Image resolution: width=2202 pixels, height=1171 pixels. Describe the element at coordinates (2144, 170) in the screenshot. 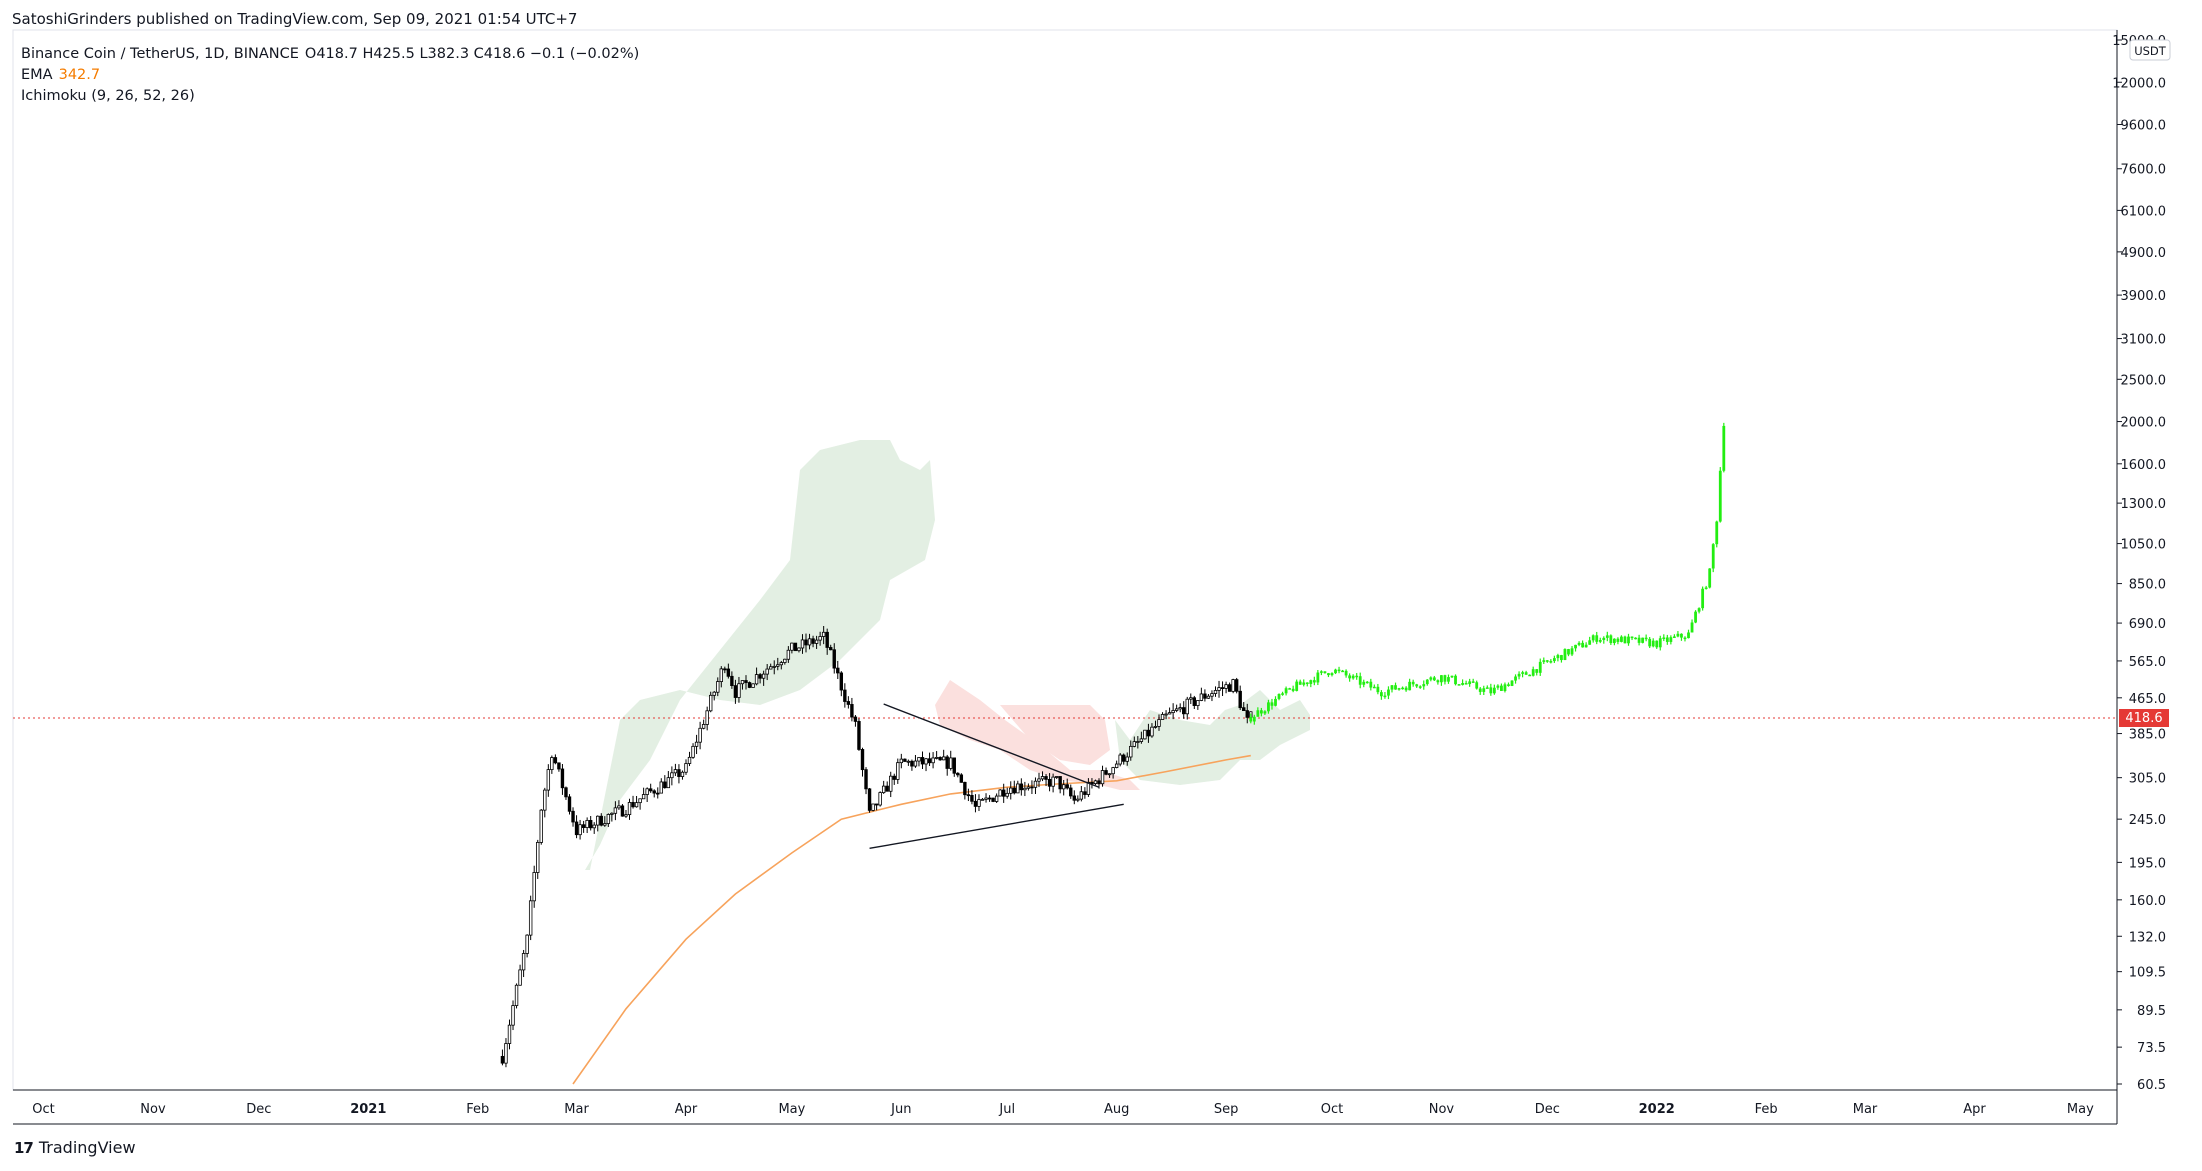

I see `y-tick-label: 7600.0` at that location.